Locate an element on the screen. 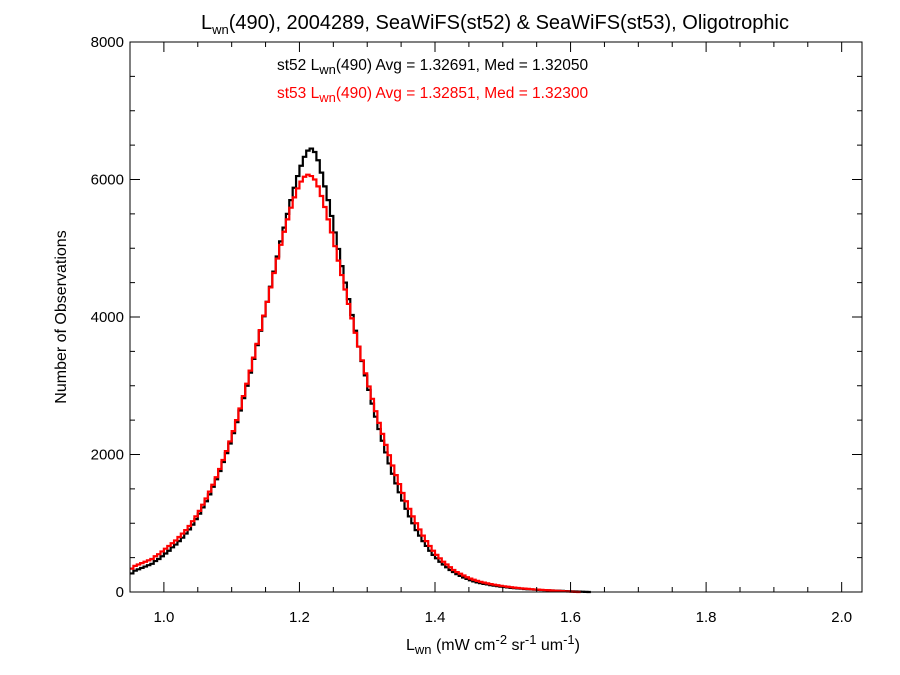 The height and width of the screenshot is (675, 900). y-tick-label: 6000 is located at coordinates (107, 180).